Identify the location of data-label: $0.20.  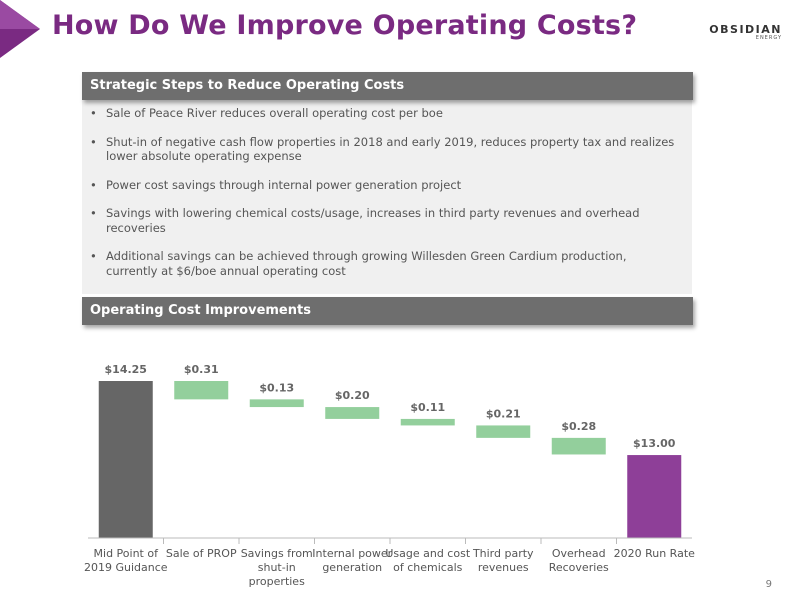
(352, 395).